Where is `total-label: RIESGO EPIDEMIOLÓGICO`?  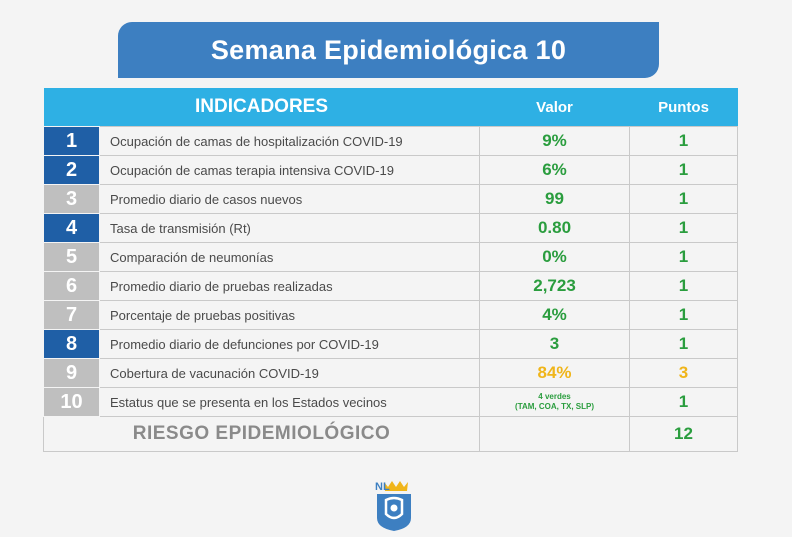 total-label: RIESGO EPIDEMIOLÓGICO is located at coordinates (261, 434).